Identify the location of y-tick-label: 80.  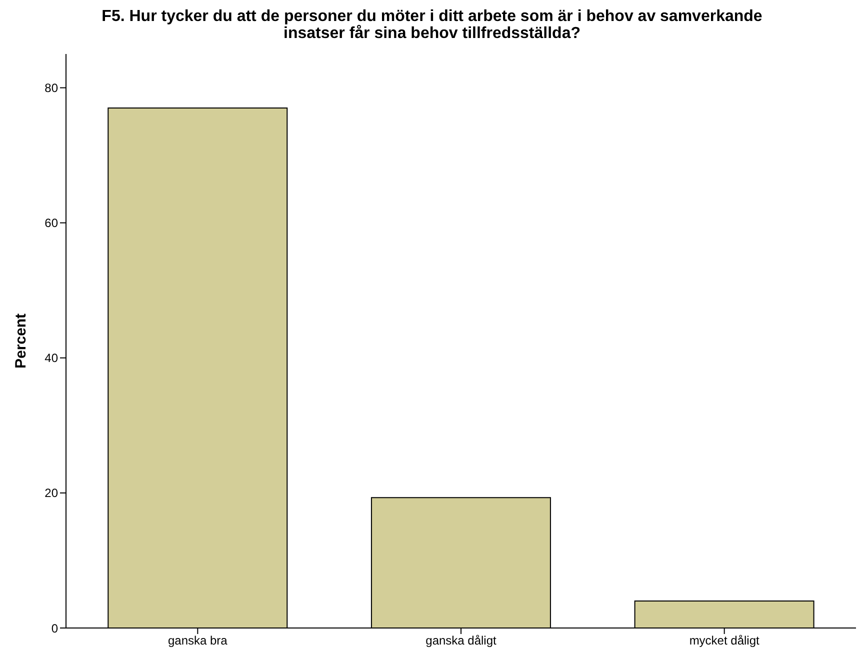
(51, 88).